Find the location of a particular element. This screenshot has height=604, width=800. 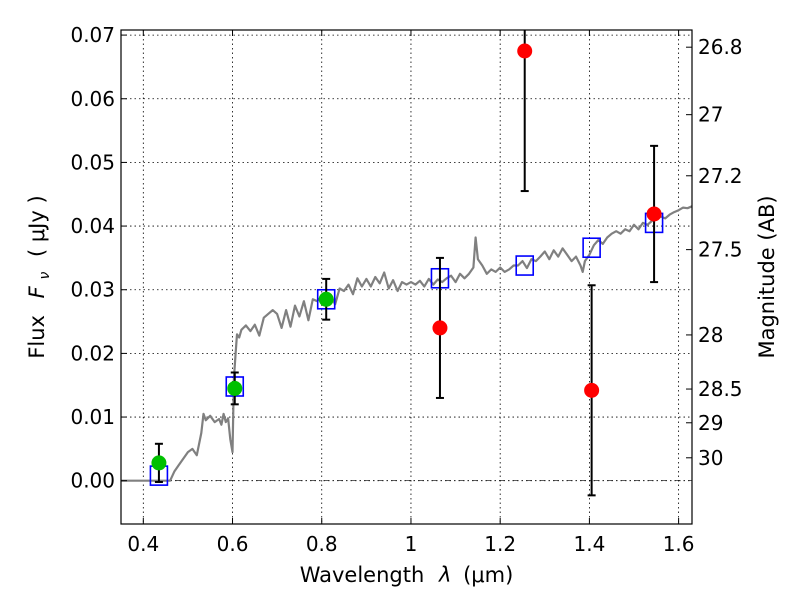

y-tick-label: 0.07 is located at coordinates (92, 35).